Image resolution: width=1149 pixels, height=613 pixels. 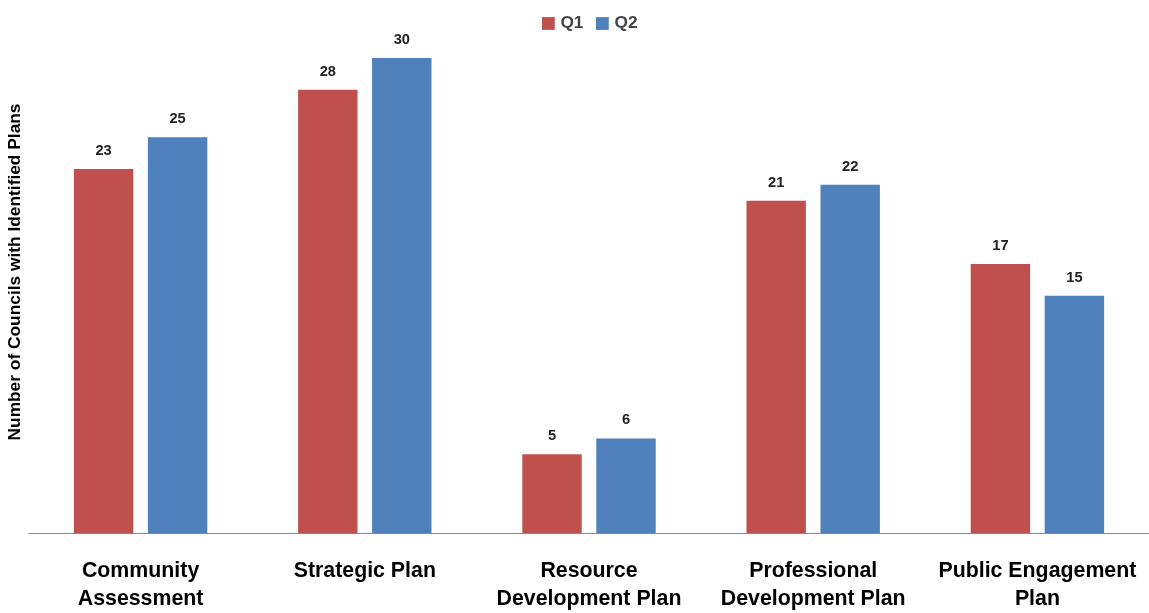 I want to click on x-tick-label: Public Engagement Plan, so click(x=1037, y=584).